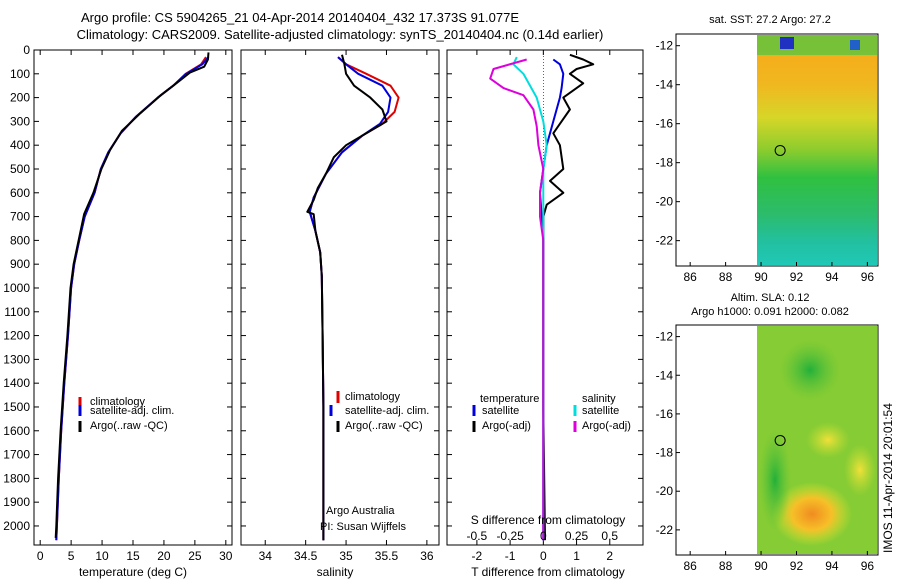  I want to click on y-tick-label: 500, so click(20, 169).